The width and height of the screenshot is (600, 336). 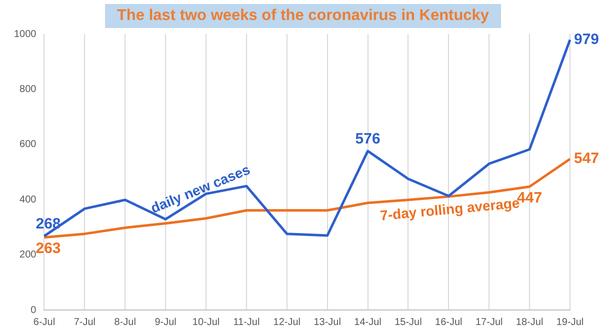 I want to click on x-tick-label: 9-Jul, so click(x=165, y=322).